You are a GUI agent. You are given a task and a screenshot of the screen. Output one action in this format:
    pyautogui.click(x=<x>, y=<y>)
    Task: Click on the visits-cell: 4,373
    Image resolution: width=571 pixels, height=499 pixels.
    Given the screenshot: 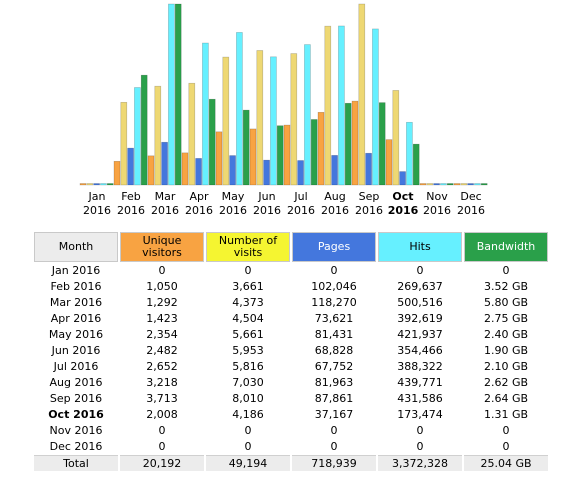 What is the action you would take?
    pyautogui.click(x=248, y=302)
    